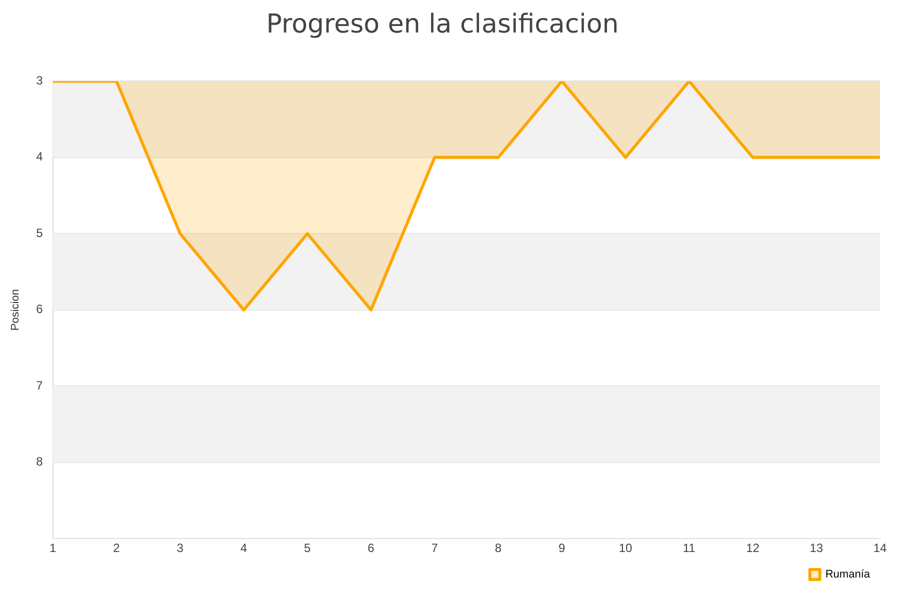 Image resolution: width=900 pixels, height=600 pixels. I want to click on legend-label: Rumanía, so click(848, 574).